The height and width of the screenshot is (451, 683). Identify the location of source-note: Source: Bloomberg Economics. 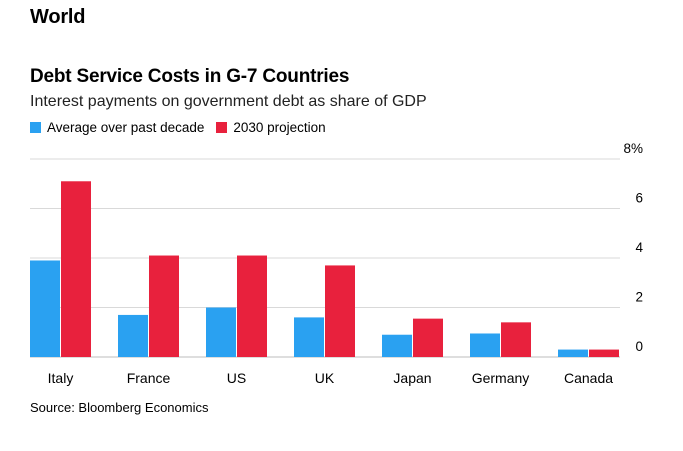
(119, 407).